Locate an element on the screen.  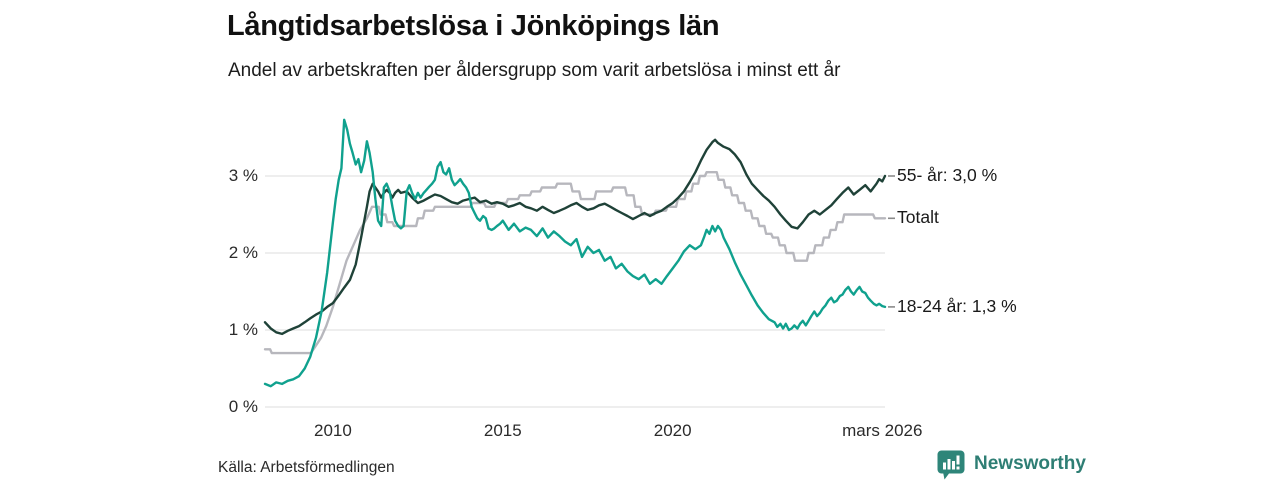
x-tick-label-2020: 2020 is located at coordinates (672, 430).